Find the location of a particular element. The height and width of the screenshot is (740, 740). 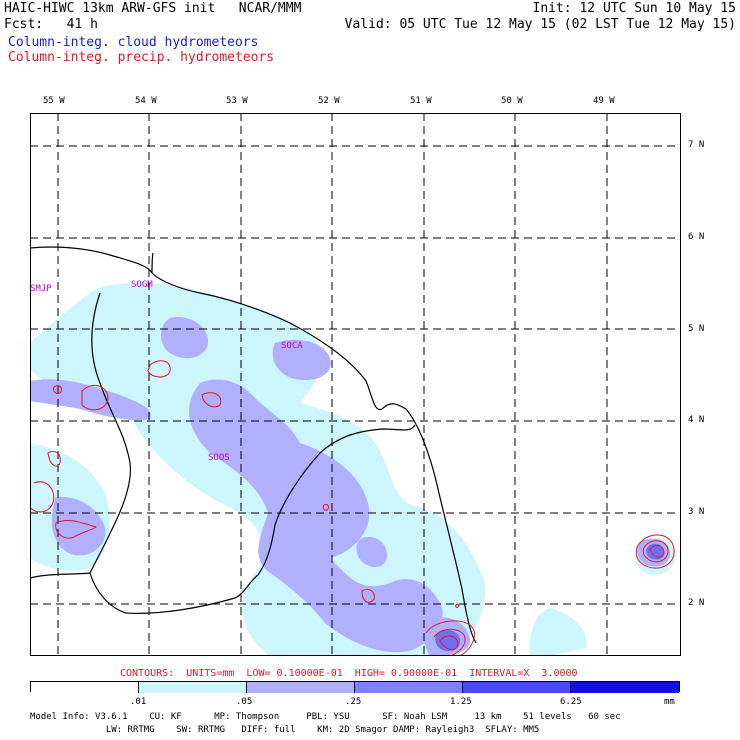

colorbar is located at coordinates (355, 687).